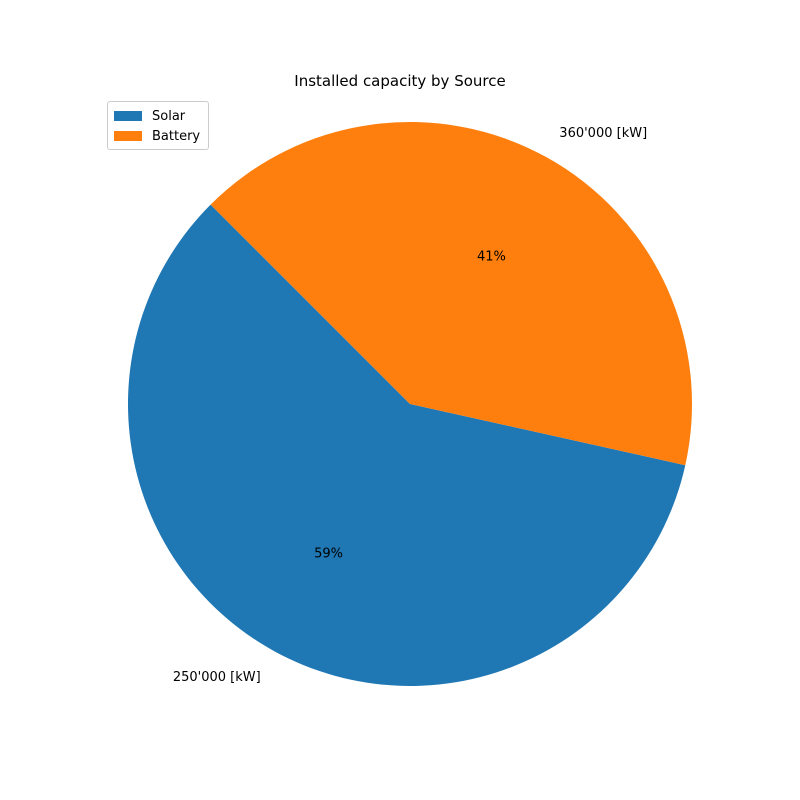  What do you see at coordinates (176, 136) in the screenshot?
I see `legend-label-battery: Battery` at bounding box center [176, 136].